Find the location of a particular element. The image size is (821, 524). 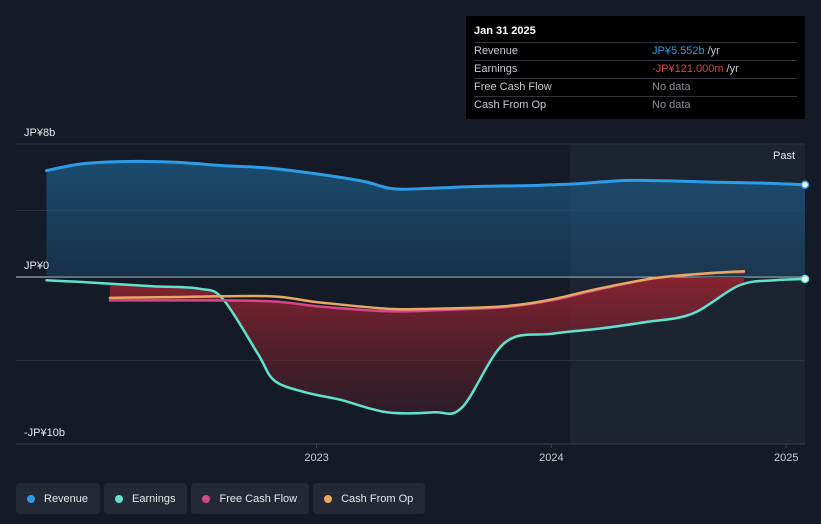

cash-from-op-line is located at coordinates (427, 290).